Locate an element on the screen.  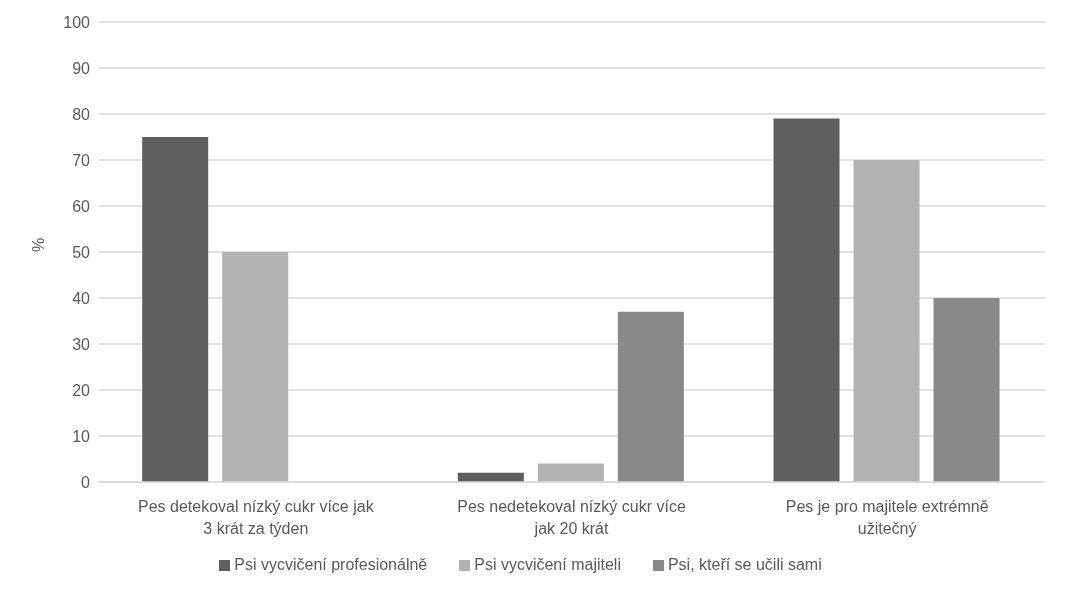
x-tick-label: Pes nedetekoval nízký cukr více jak 20 krát is located at coordinates (571, 517).